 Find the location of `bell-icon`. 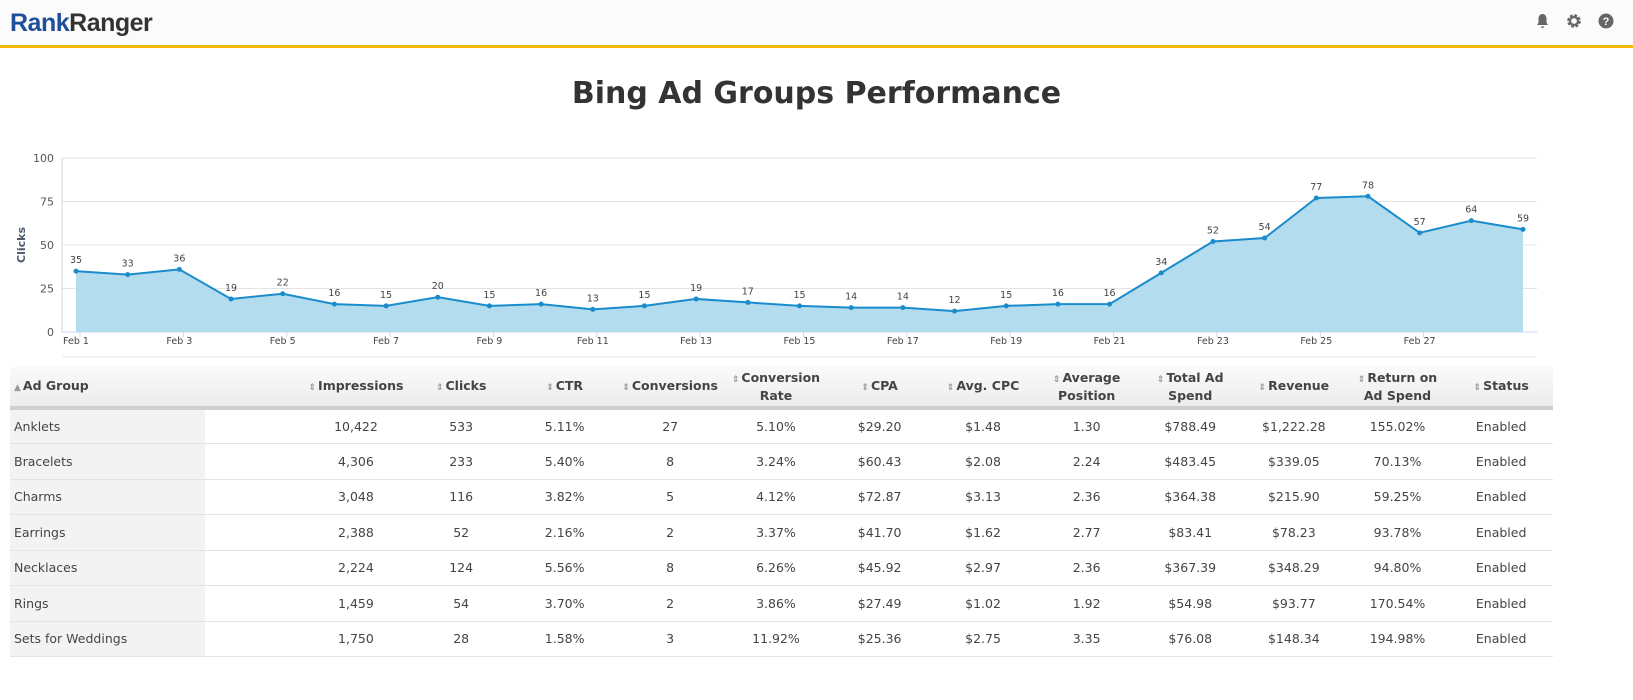

bell-icon is located at coordinates (1542, 21).